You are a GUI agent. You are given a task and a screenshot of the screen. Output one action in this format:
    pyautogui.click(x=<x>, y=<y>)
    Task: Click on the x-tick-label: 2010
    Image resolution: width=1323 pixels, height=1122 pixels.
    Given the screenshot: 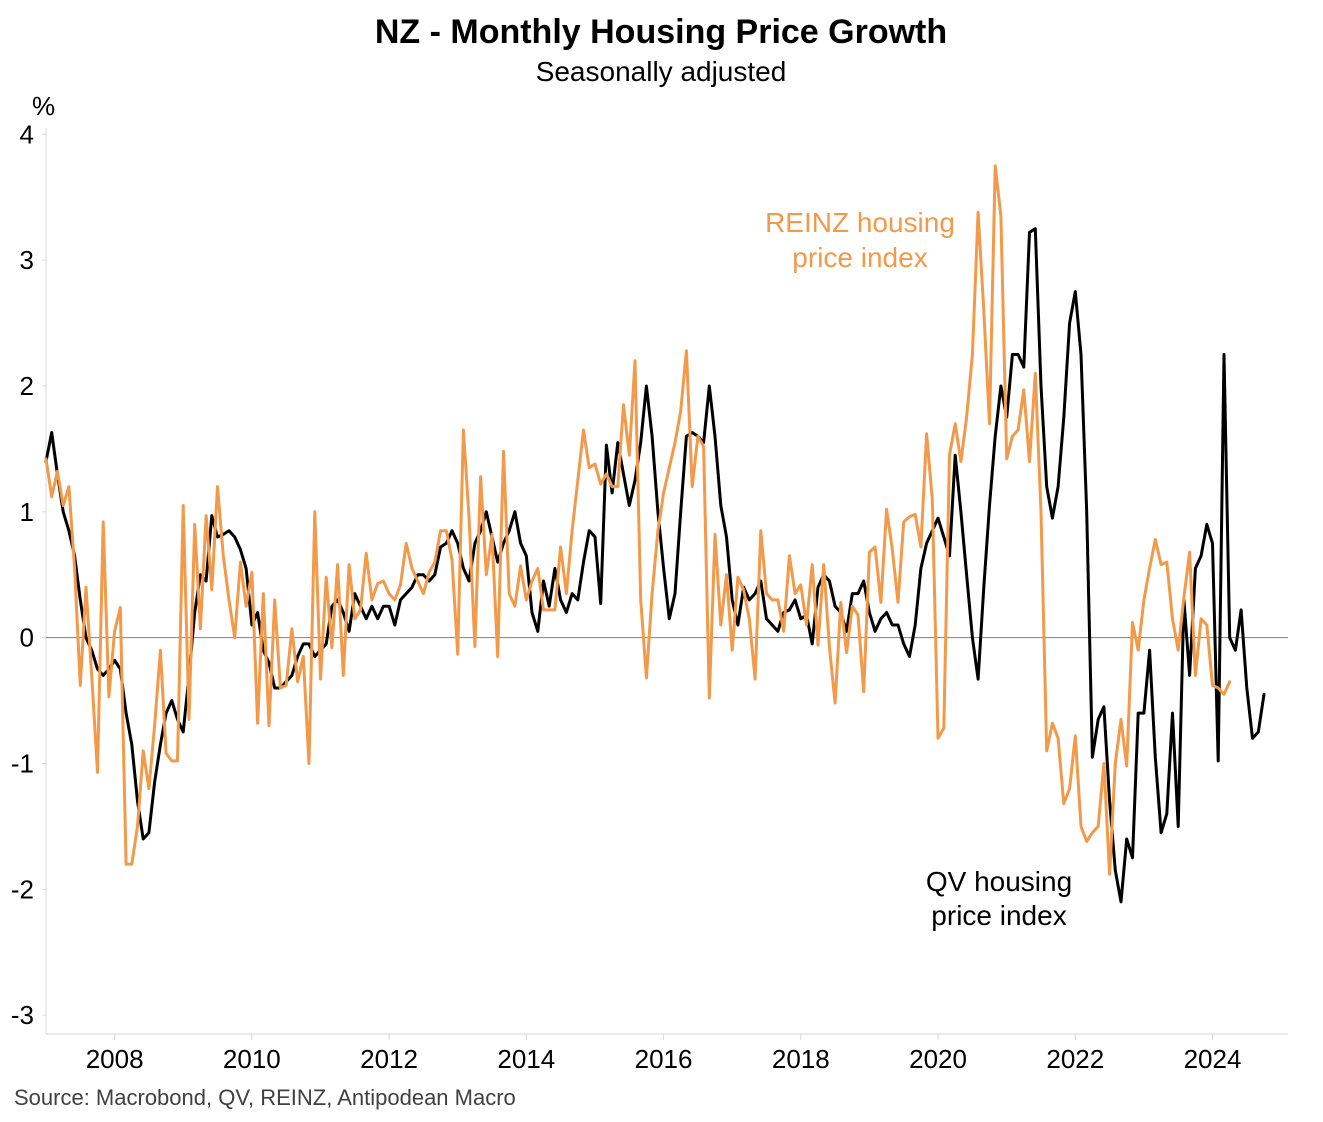 What is the action you would take?
    pyautogui.click(x=252, y=1059)
    